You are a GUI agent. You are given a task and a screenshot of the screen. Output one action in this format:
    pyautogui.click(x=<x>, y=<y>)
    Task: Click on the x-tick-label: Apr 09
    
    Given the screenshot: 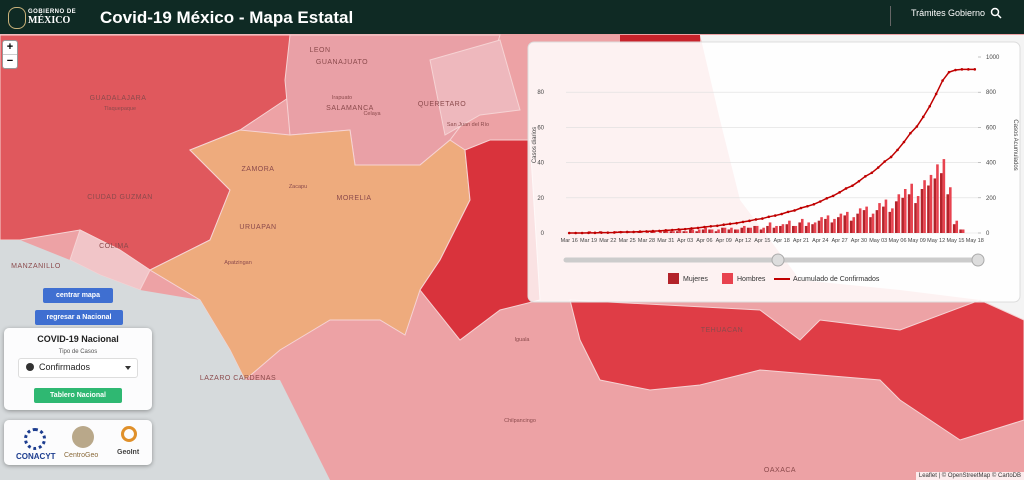 What is the action you would take?
    pyautogui.click(x=724, y=241)
    